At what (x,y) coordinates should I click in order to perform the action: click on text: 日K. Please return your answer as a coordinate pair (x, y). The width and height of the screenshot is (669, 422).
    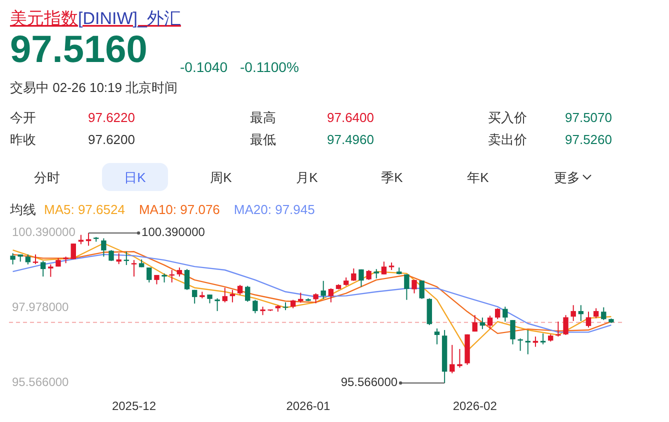
    Looking at the image, I should click on (135, 177).